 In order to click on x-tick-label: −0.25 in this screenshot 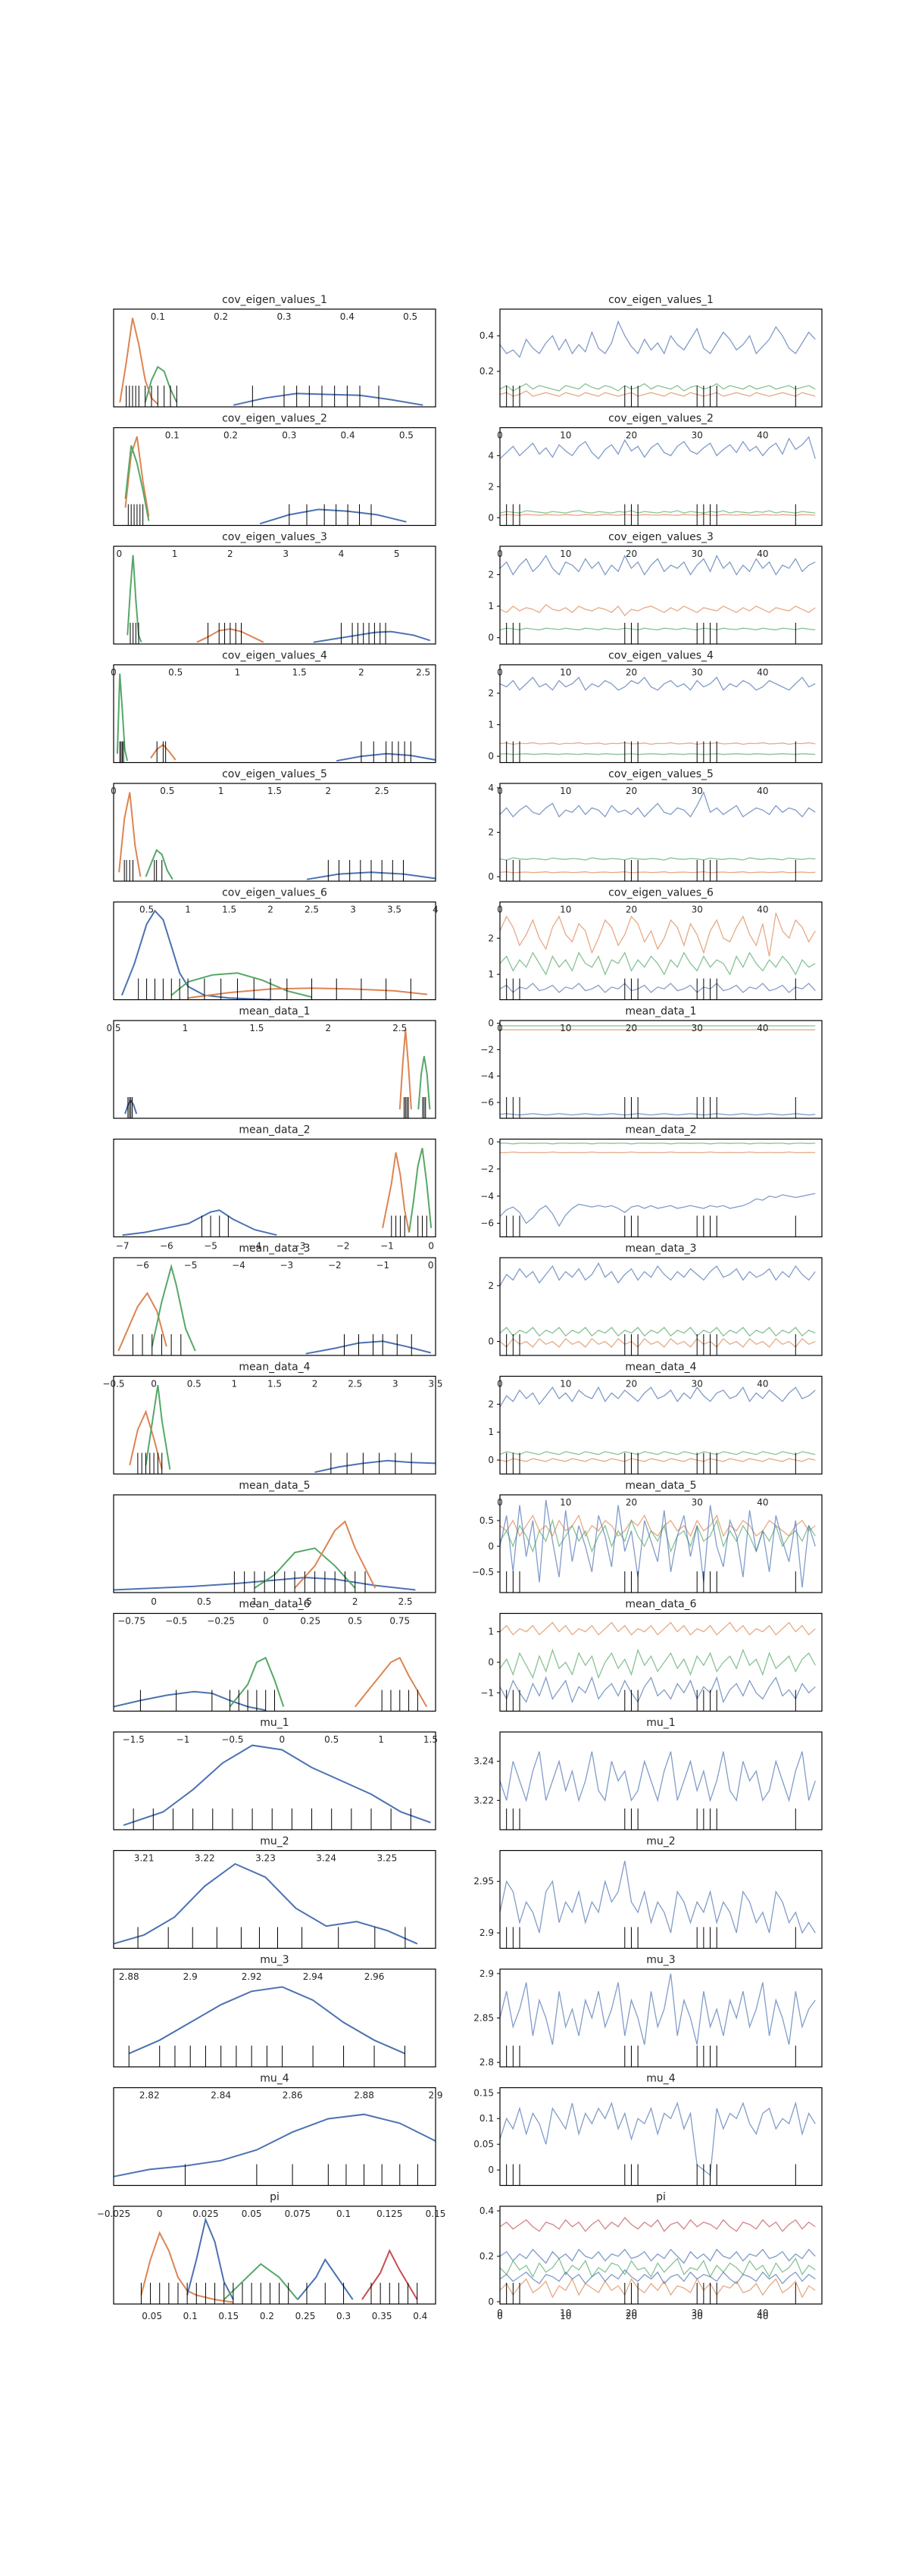, I will do `click(221, 1622)`.